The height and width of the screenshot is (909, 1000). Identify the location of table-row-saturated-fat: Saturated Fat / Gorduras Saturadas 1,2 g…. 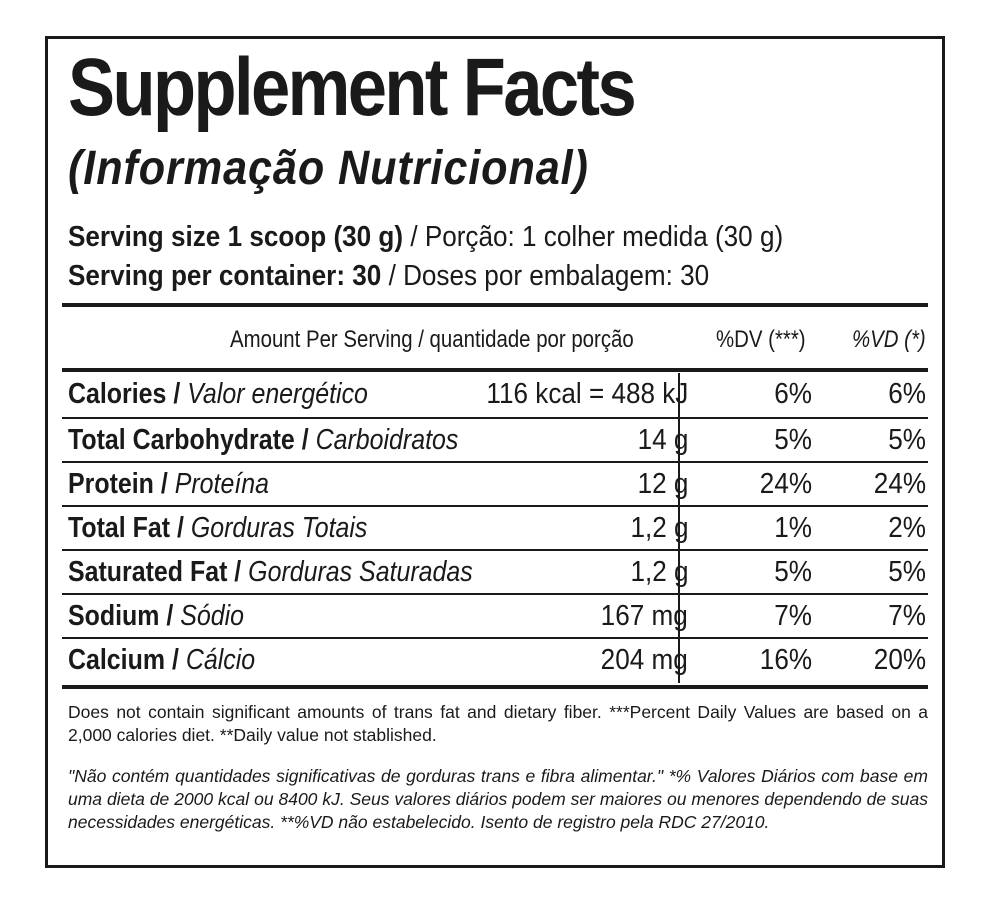
(495, 573).